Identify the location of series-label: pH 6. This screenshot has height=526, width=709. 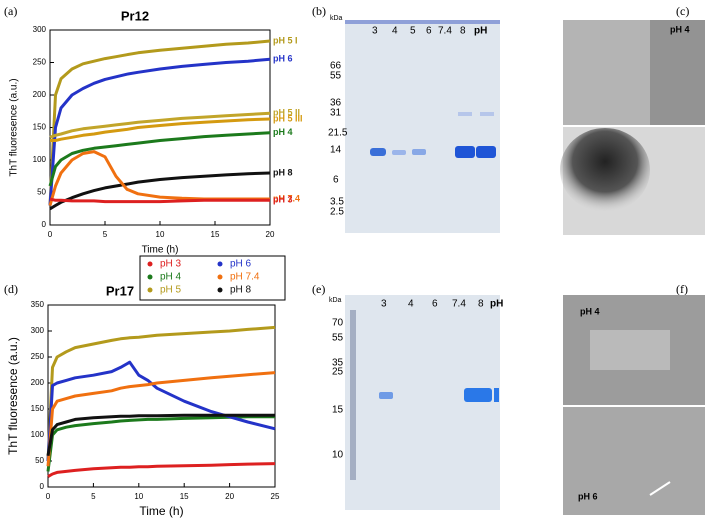
(283, 59).